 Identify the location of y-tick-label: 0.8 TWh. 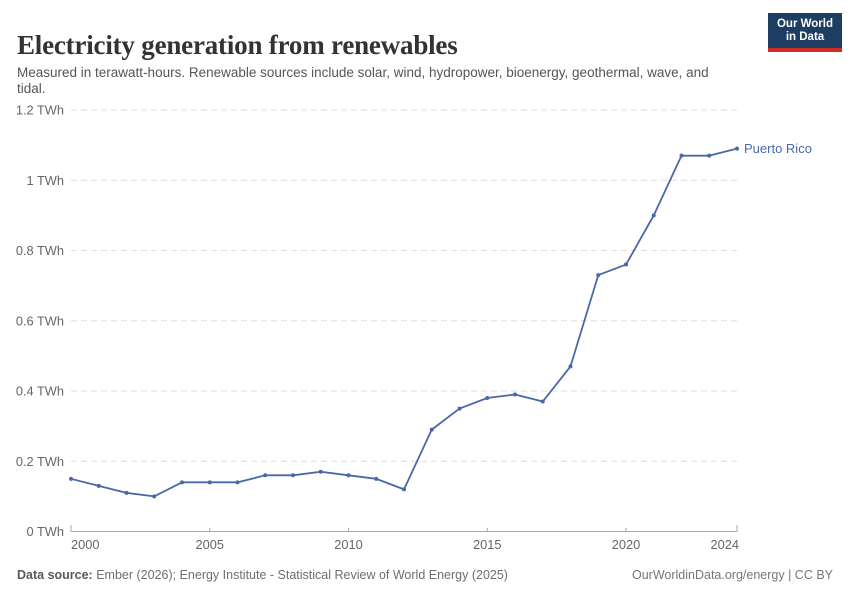
(40, 250).